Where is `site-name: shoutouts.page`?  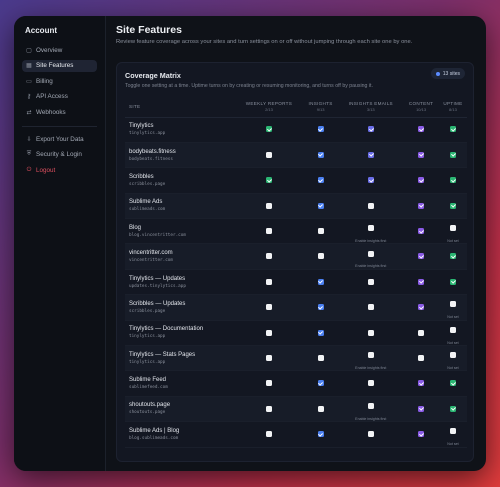
site-name: shoutouts.page is located at coordinates (150, 405).